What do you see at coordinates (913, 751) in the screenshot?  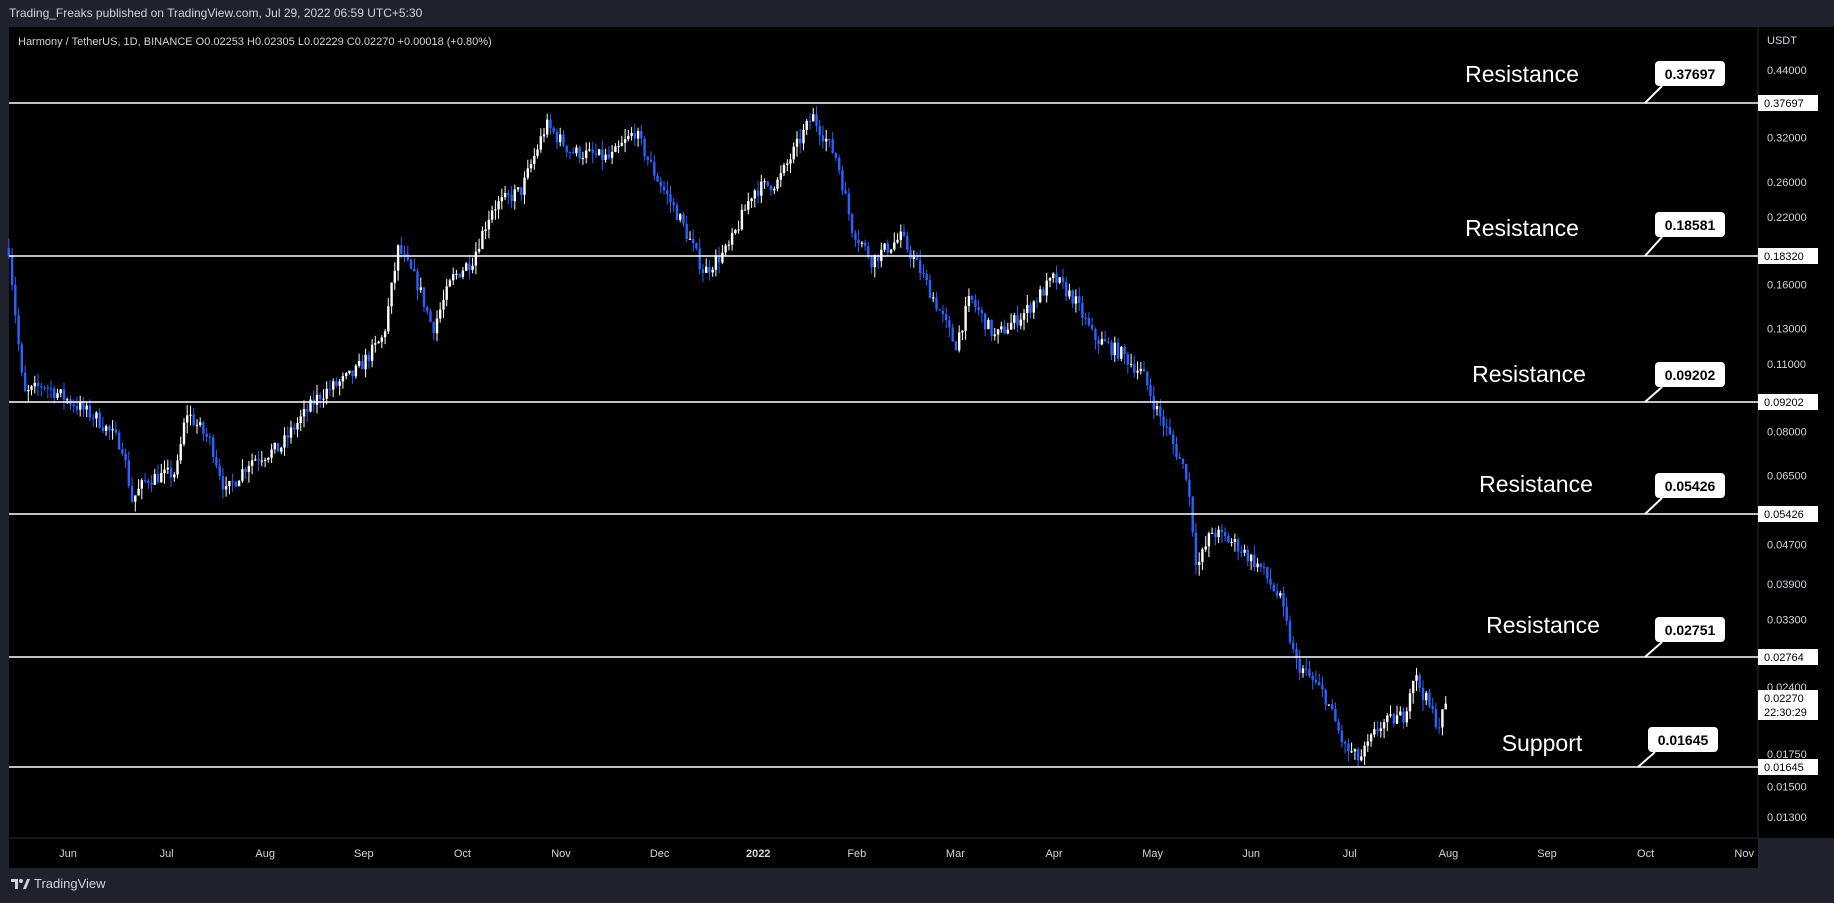 I see `level-support-6: Support 0.01645 0.01645` at bounding box center [913, 751].